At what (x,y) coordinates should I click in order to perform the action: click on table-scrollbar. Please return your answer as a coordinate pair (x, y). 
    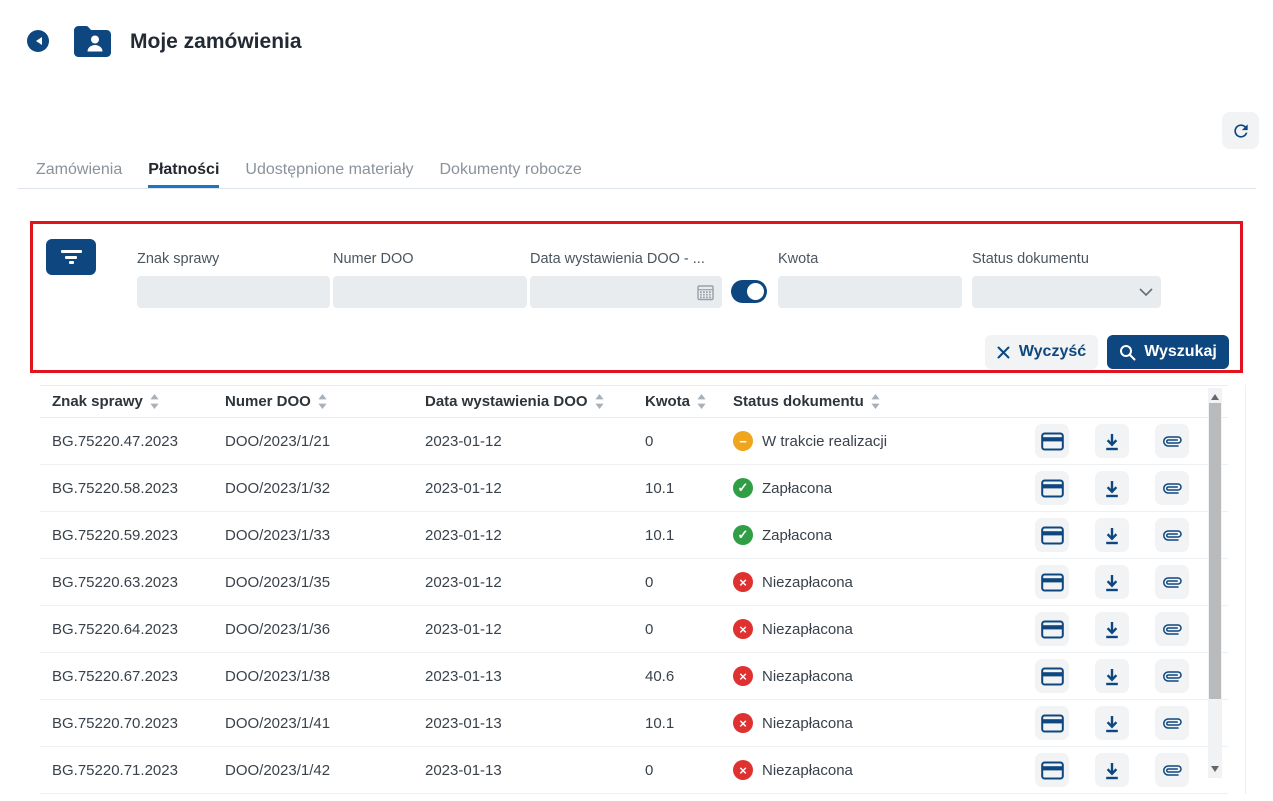
    Looking at the image, I should click on (1215, 583).